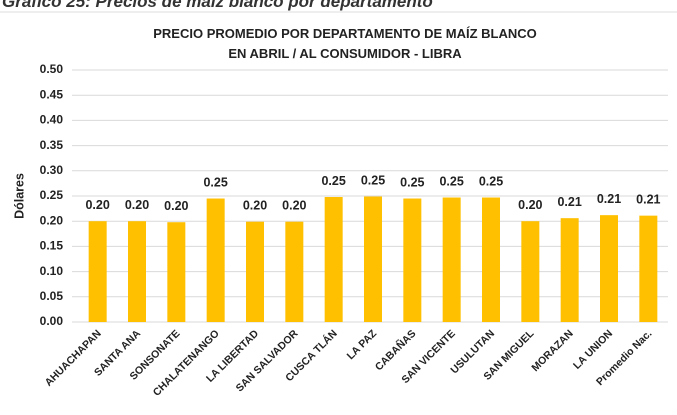  What do you see at coordinates (52, 145) in the screenshot?
I see `y-tick-label: 0.35` at bounding box center [52, 145].